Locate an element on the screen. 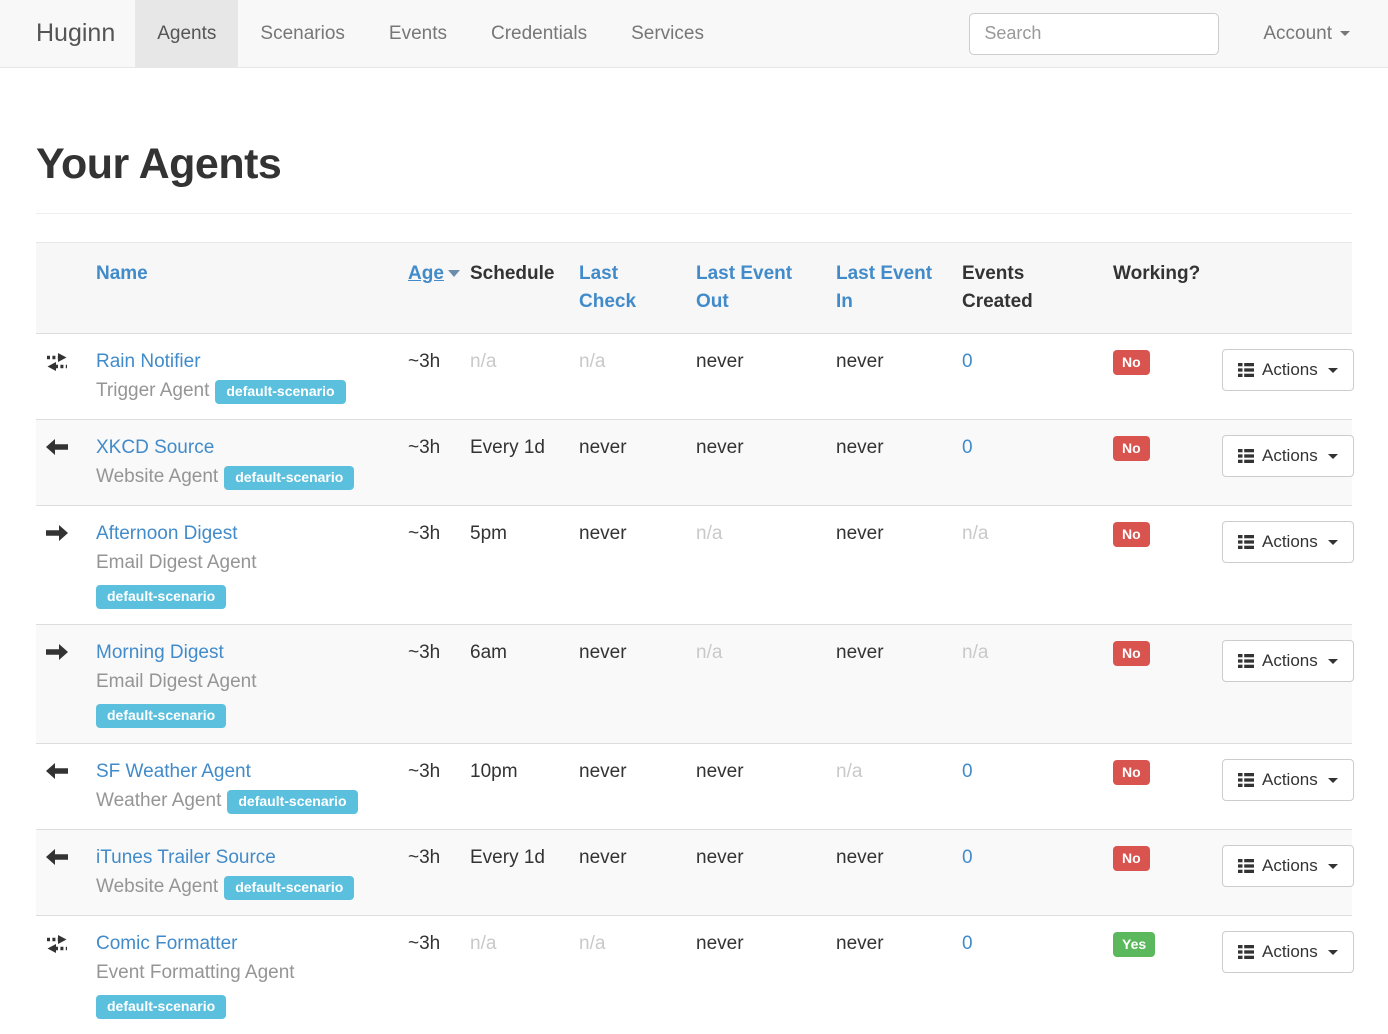  nav-item-events: Events is located at coordinates (418, 33).